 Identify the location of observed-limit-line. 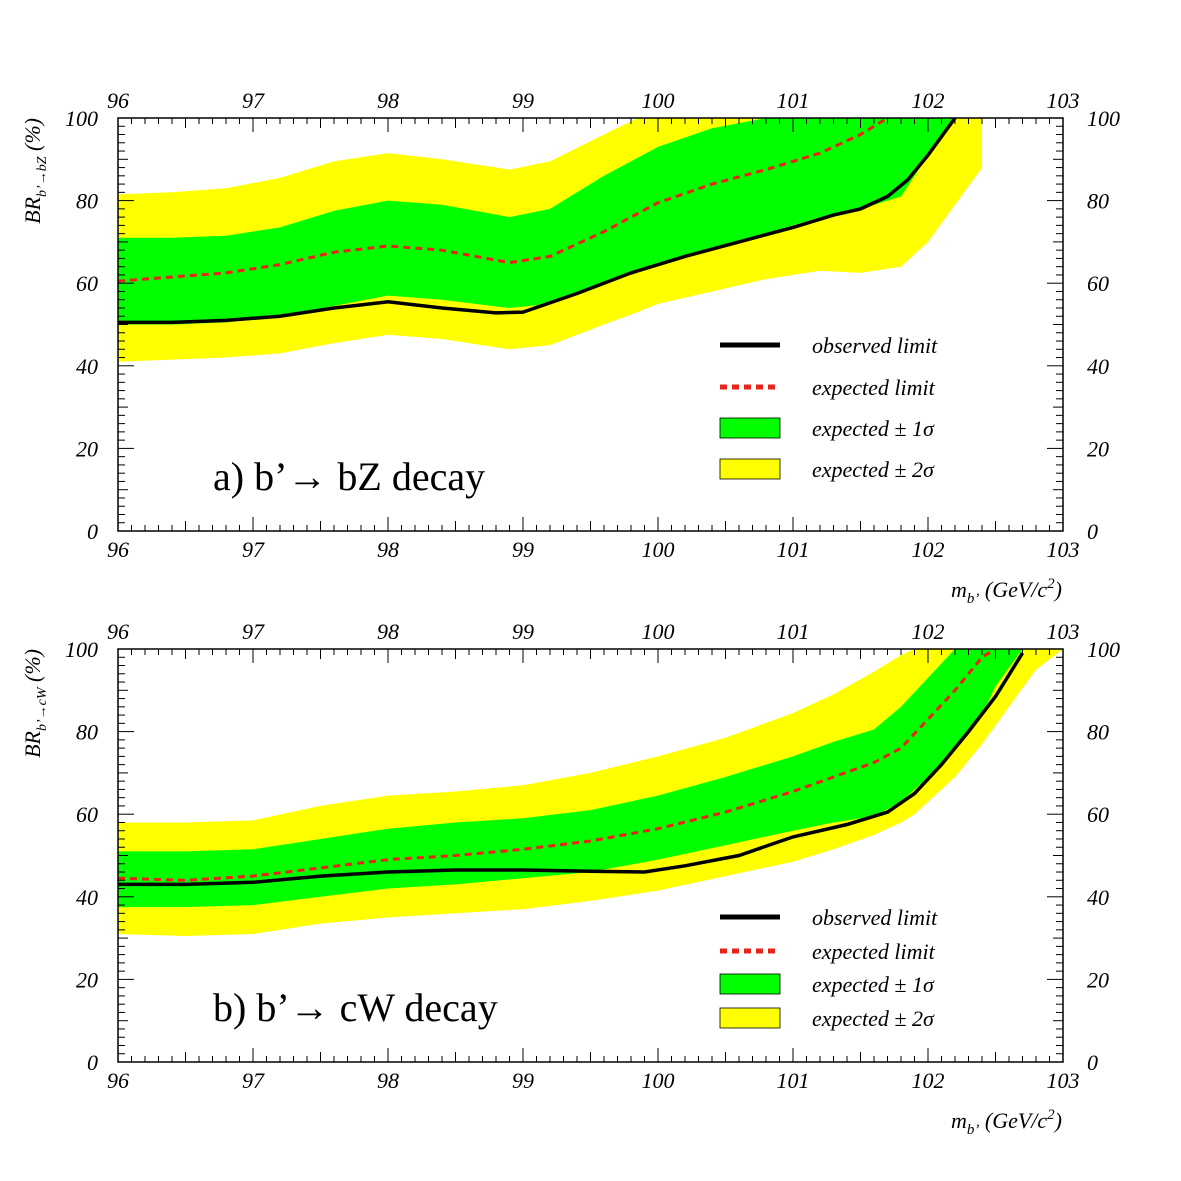
(537, 221).